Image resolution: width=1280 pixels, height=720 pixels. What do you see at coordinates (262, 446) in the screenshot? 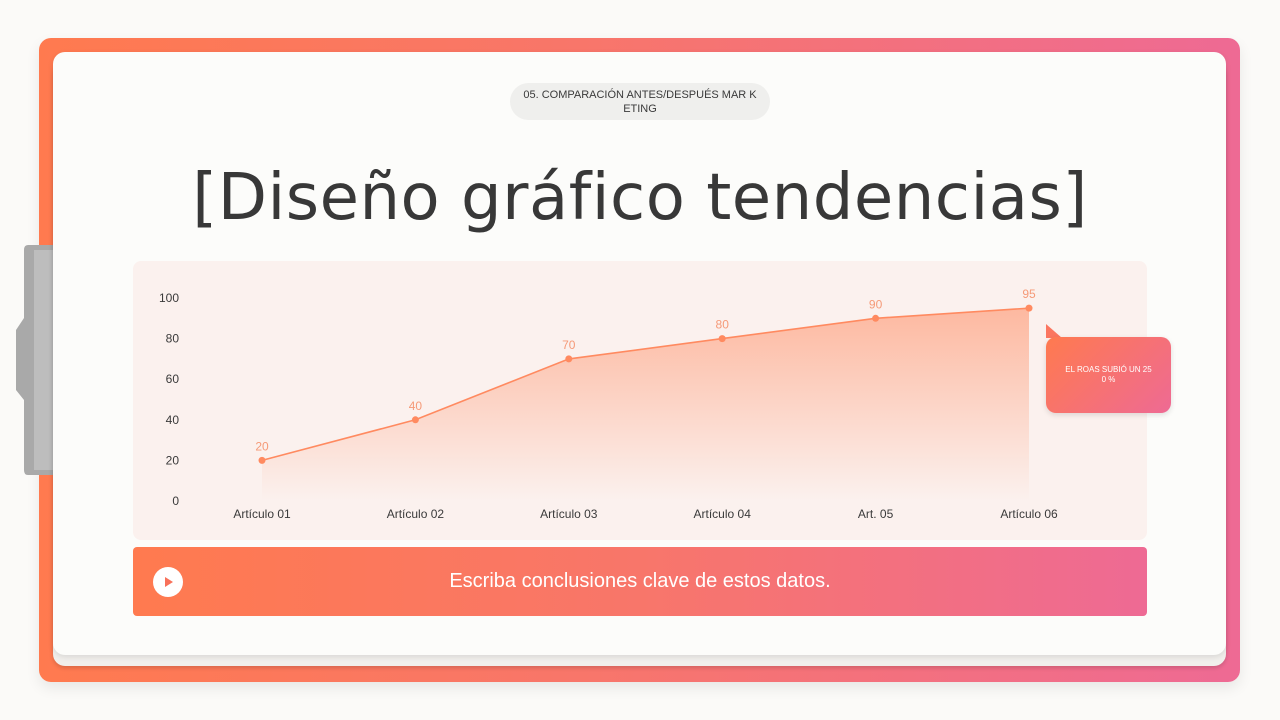
I see `data-label: 20` at bounding box center [262, 446].